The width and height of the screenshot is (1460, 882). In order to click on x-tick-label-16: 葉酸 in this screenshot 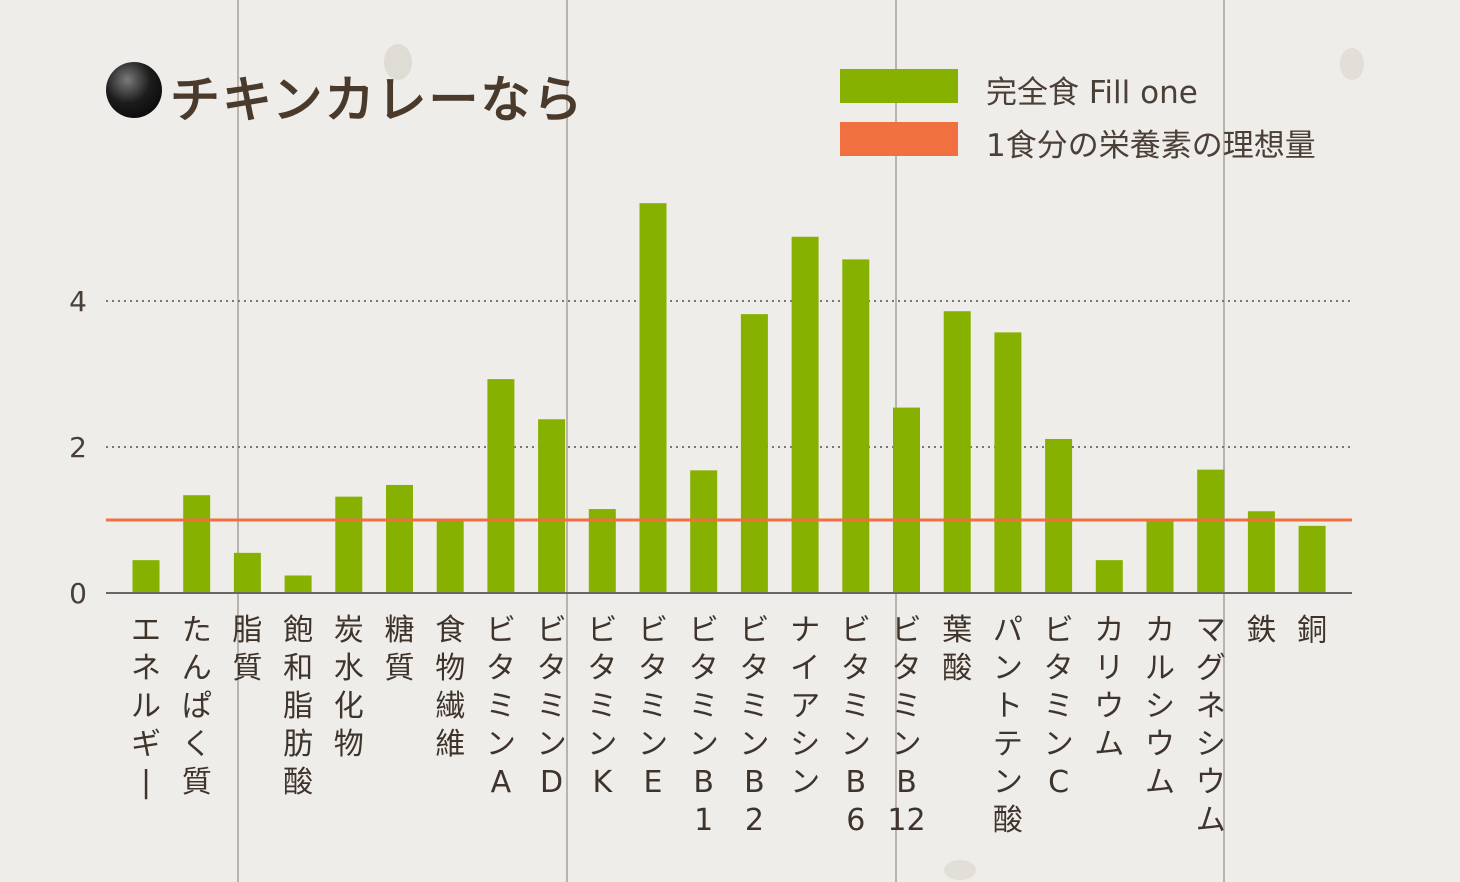, I will do `click(957, 649)`.